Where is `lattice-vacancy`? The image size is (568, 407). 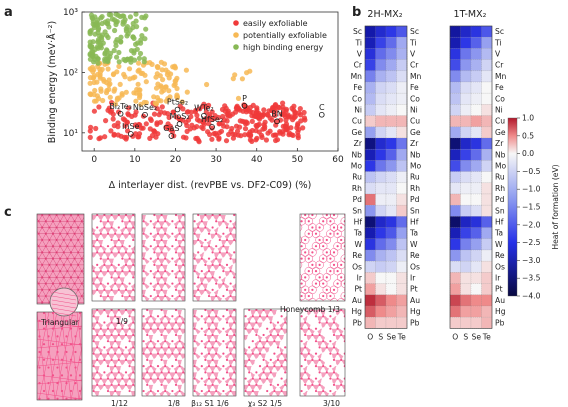 lattice-vacancy is located at coordinates (183, 314).